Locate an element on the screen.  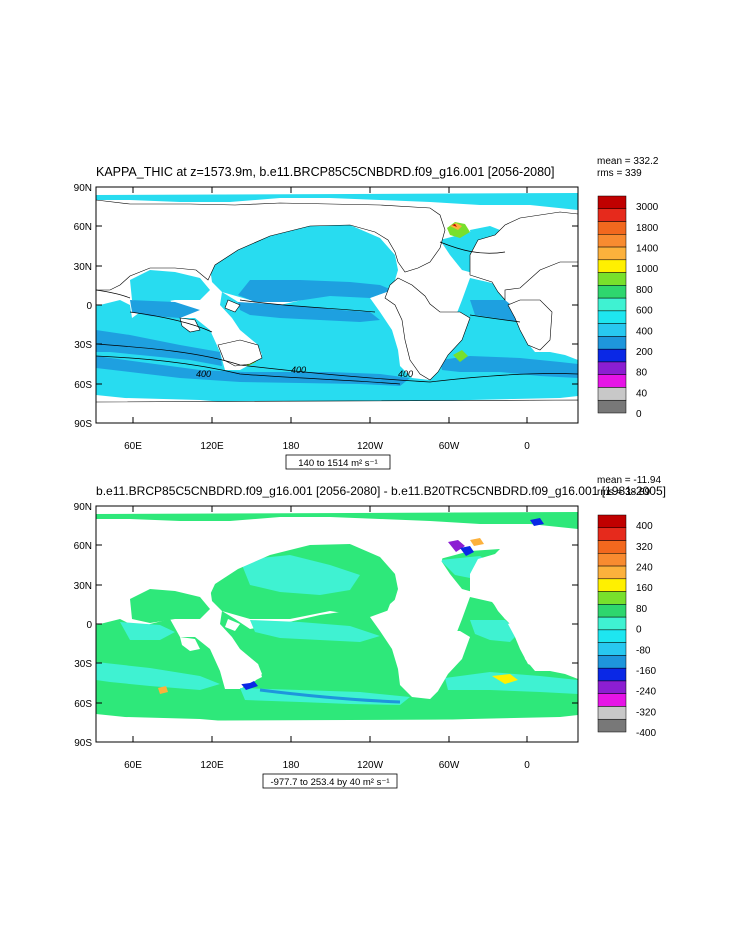
panel-2-x-tick-label: 120E is located at coordinates (212, 765).